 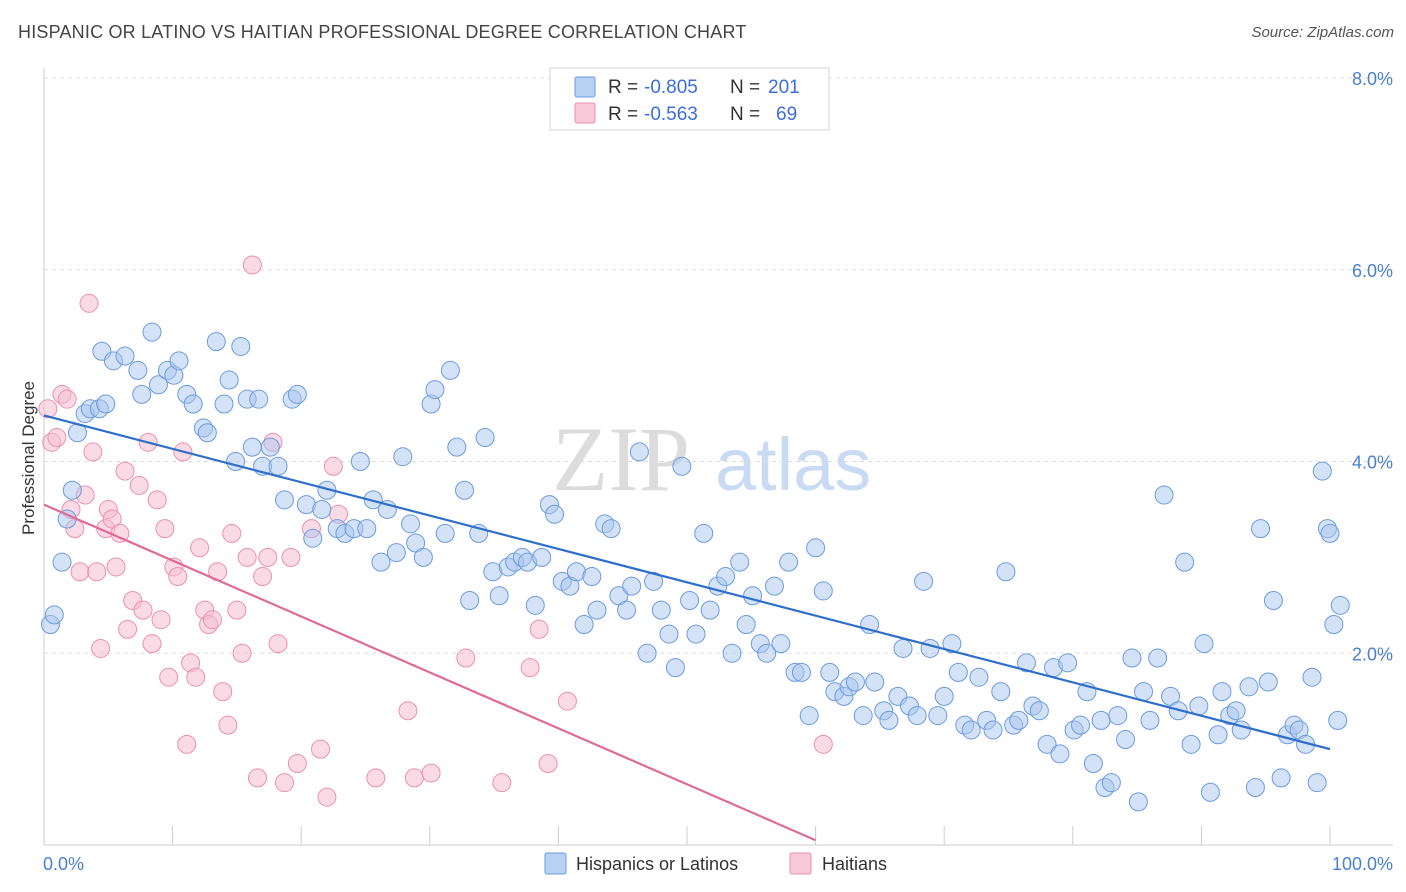 What do you see at coordinates (854, 864) in the screenshot?
I see `legend-haitian-label: Haitians` at bounding box center [854, 864].